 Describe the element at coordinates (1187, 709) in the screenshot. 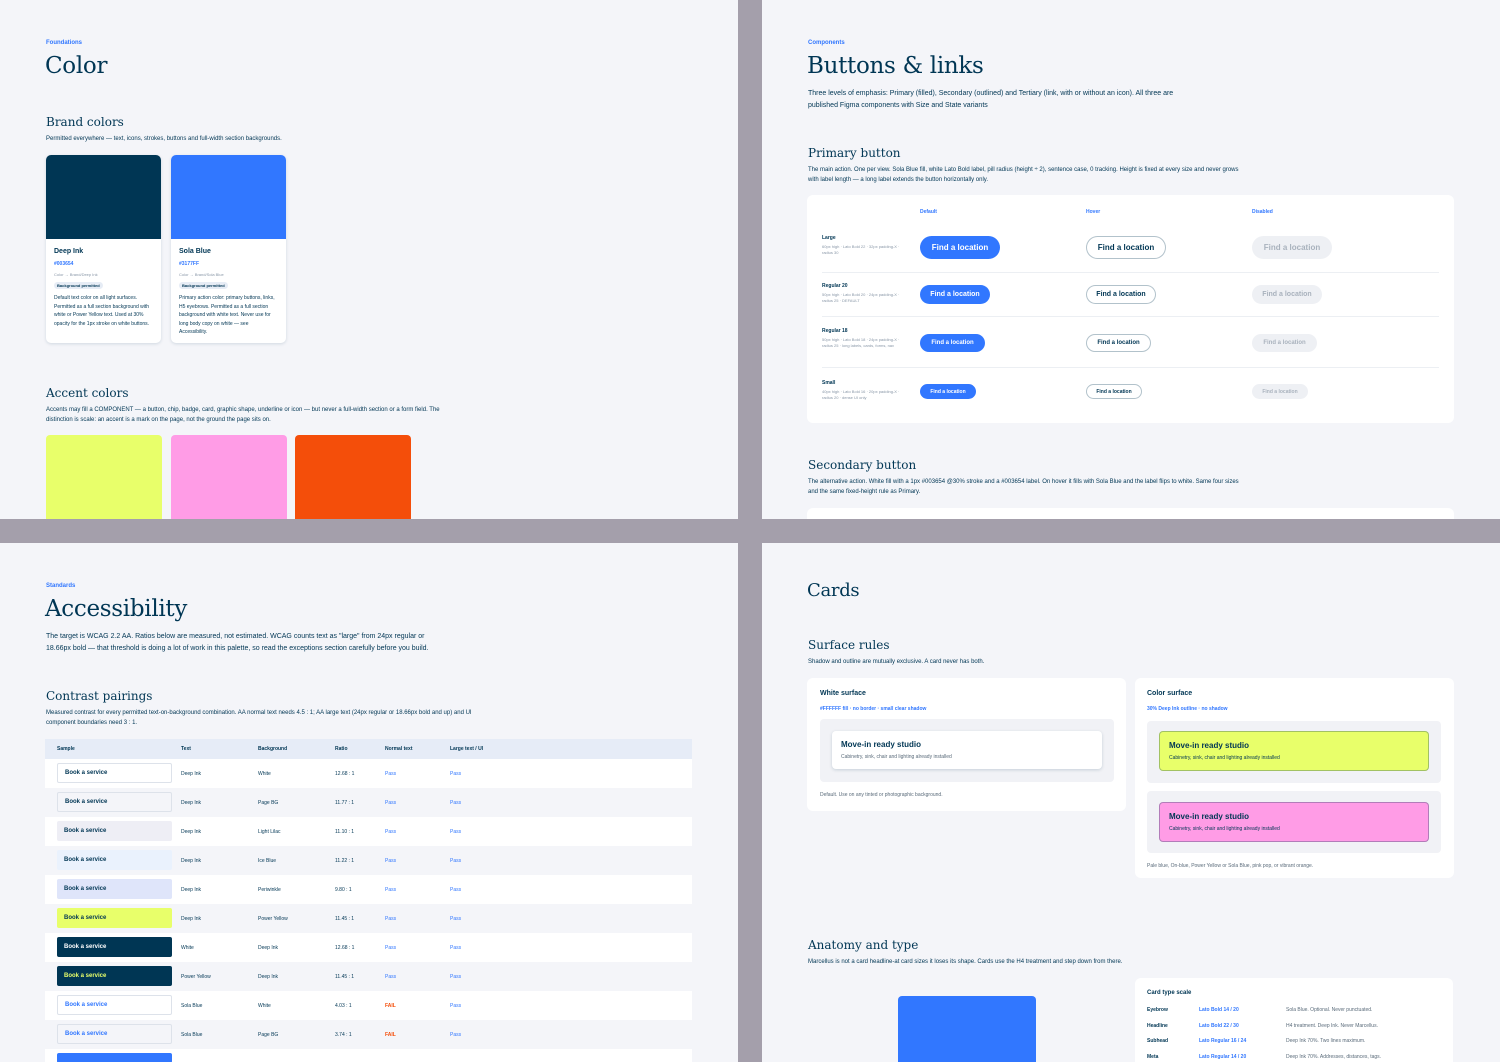

I see `surface-sub: 30% Deep Ink outline · no shadow` at that location.